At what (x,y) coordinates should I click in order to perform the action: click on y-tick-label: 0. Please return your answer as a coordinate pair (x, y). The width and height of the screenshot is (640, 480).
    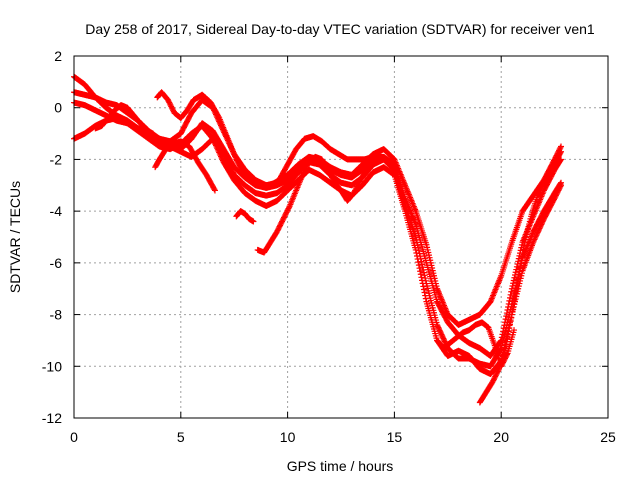
    Looking at the image, I should click on (58, 108).